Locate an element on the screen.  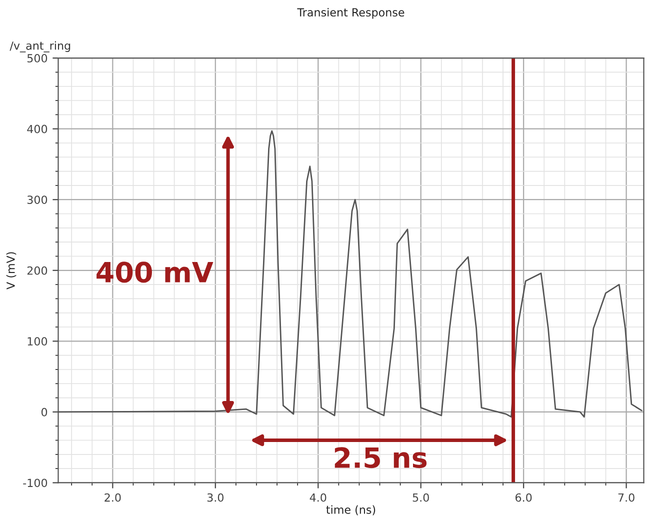
text: /v_ant_ring is located at coordinates (40, 46).